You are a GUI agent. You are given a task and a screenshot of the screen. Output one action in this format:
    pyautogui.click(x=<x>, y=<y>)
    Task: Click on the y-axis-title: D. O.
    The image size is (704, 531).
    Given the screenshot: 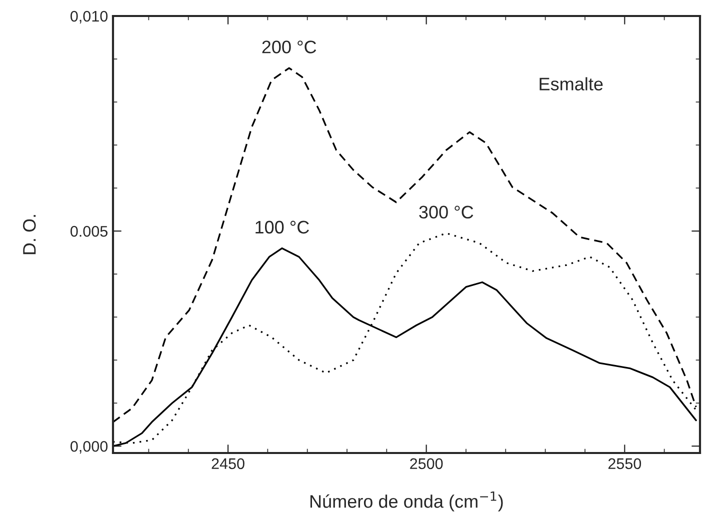 What is the action you would take?
    pyautogui.click(x=29, y=234)
    